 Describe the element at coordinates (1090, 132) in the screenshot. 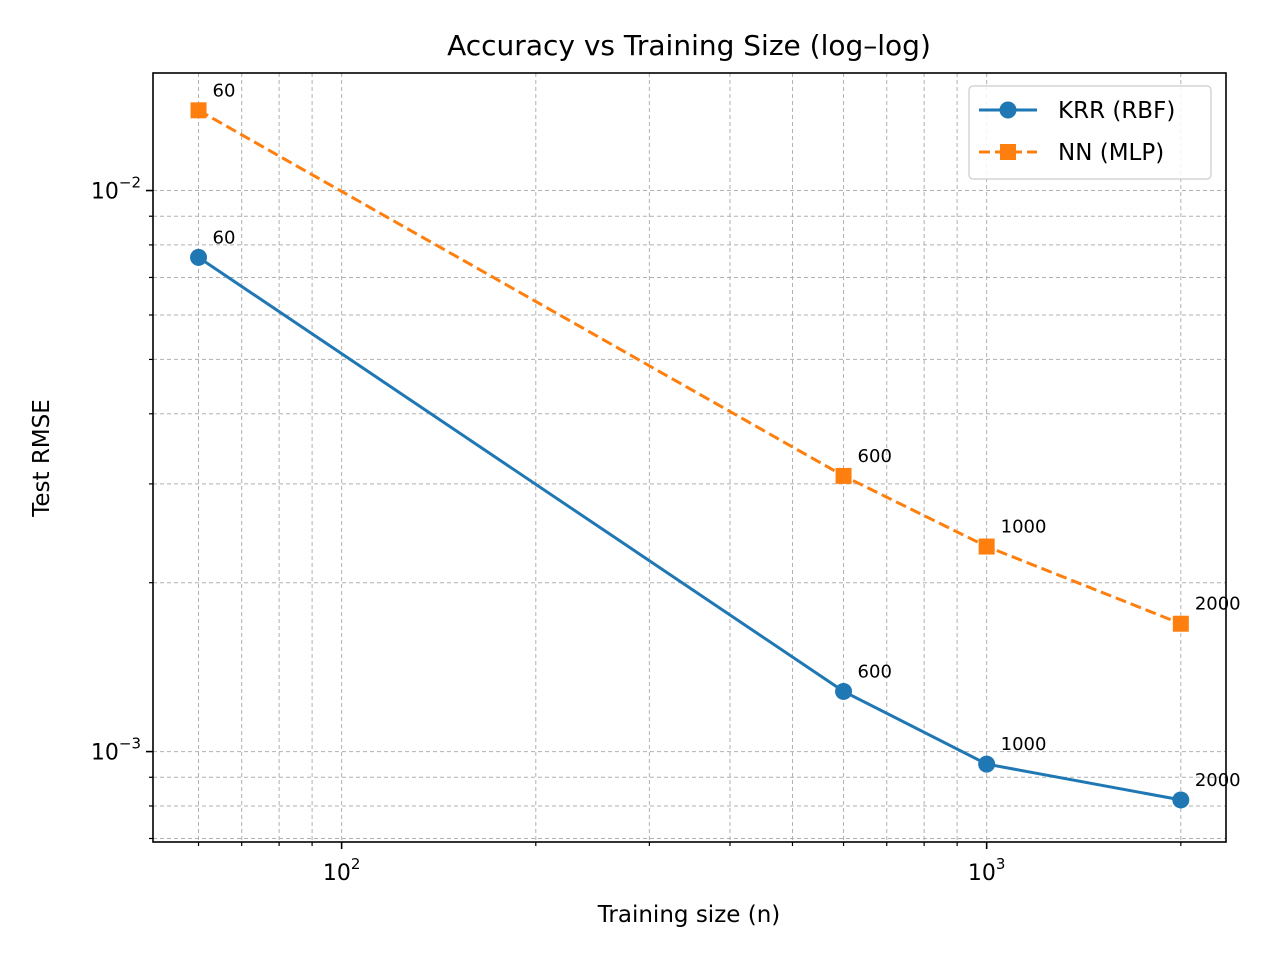

I see `legend: KRR (RBF) NN (MLP)` at that location.